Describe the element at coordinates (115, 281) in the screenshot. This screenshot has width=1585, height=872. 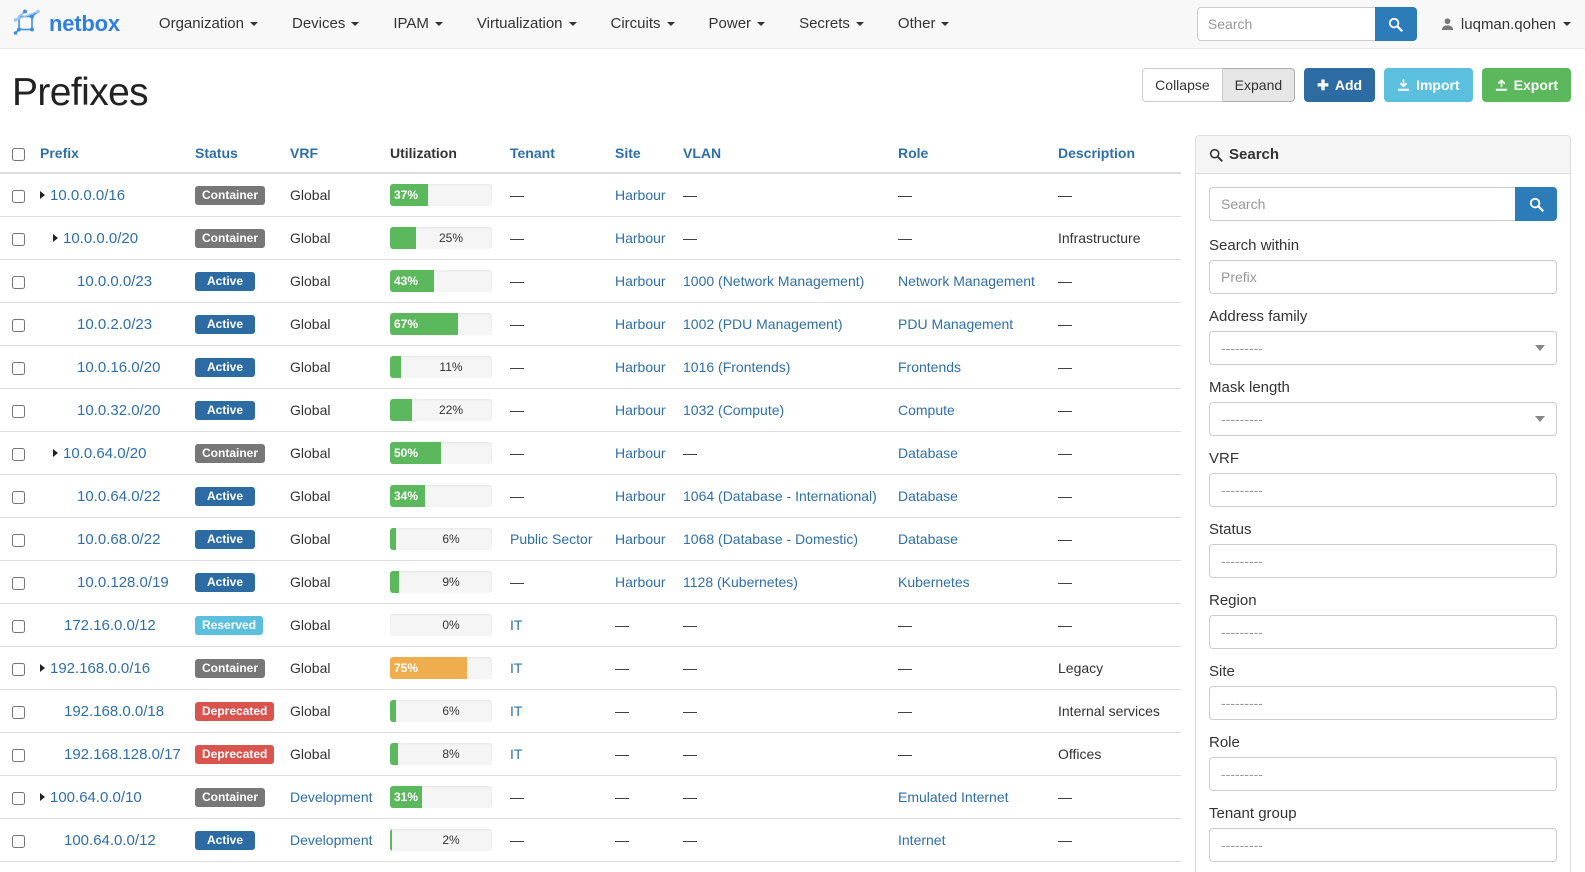
I see `prefix-link: 10.0.0.0/23` at that location.